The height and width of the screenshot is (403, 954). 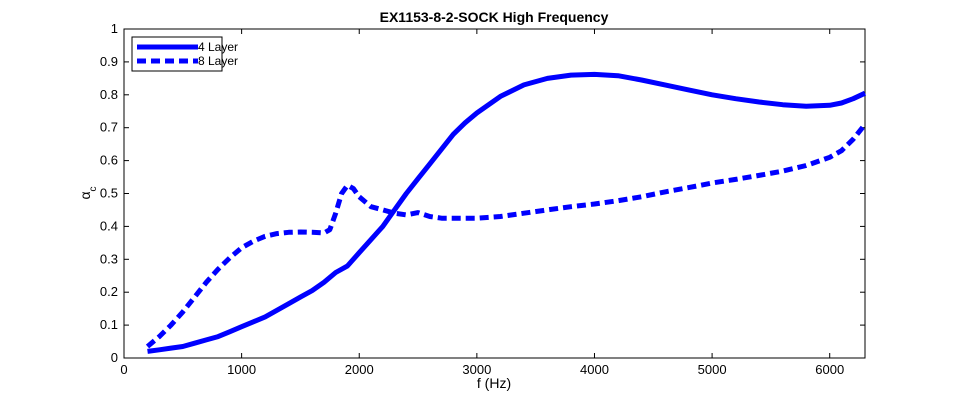 I want to click on y-axis-label-main: α, so click(x=85, y=195).